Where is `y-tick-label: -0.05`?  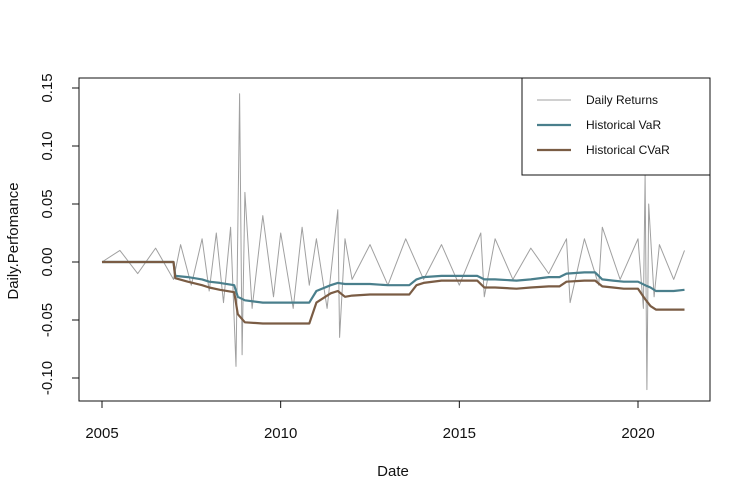
y-tick-label: -0.05 is located at coordinates (47, 320).